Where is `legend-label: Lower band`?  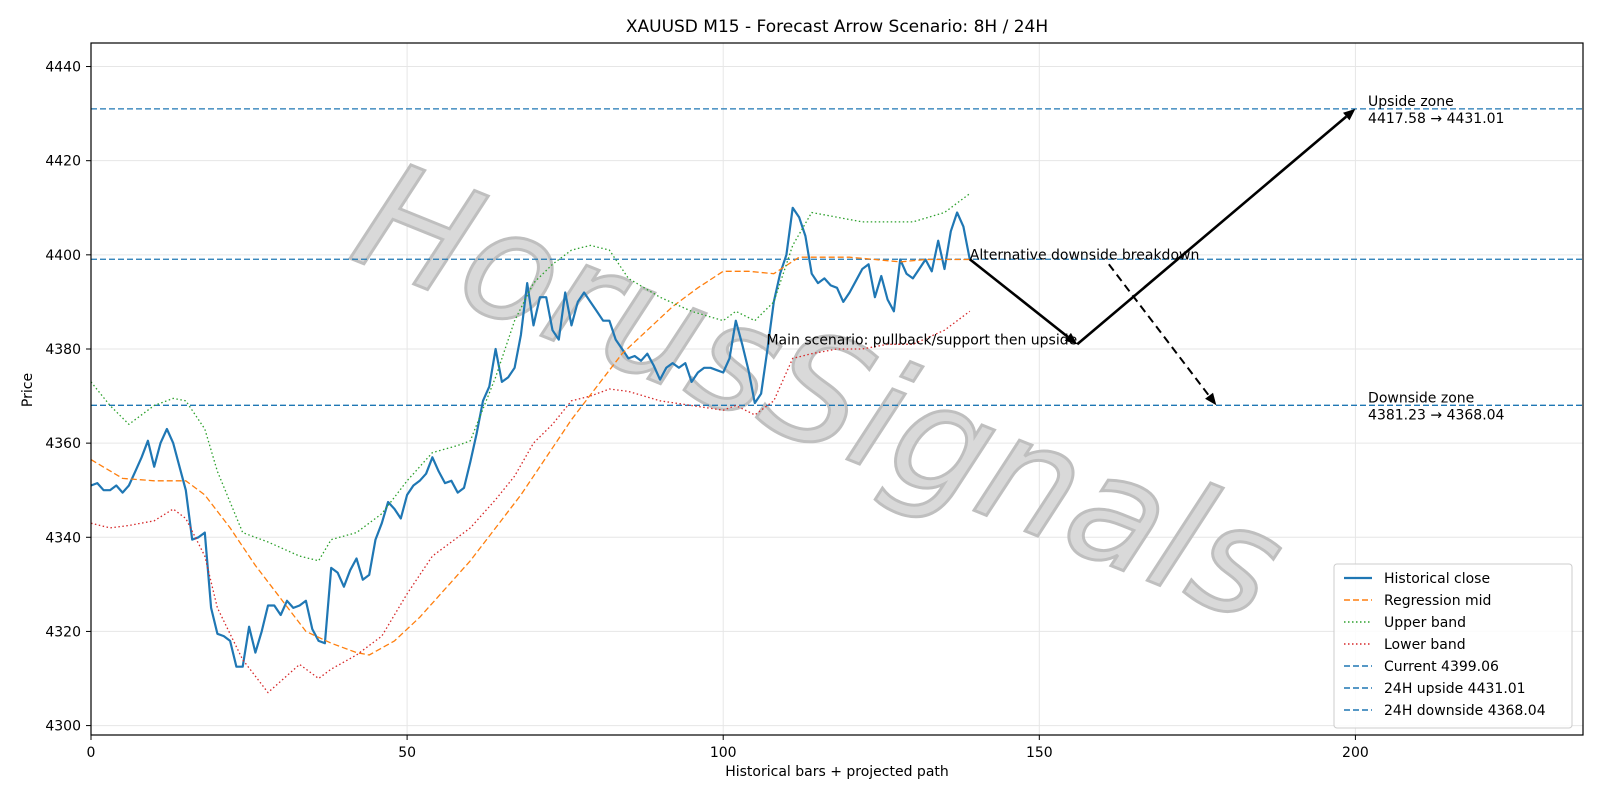
legend-label: Lower band is located at coordinates (1425, 645).